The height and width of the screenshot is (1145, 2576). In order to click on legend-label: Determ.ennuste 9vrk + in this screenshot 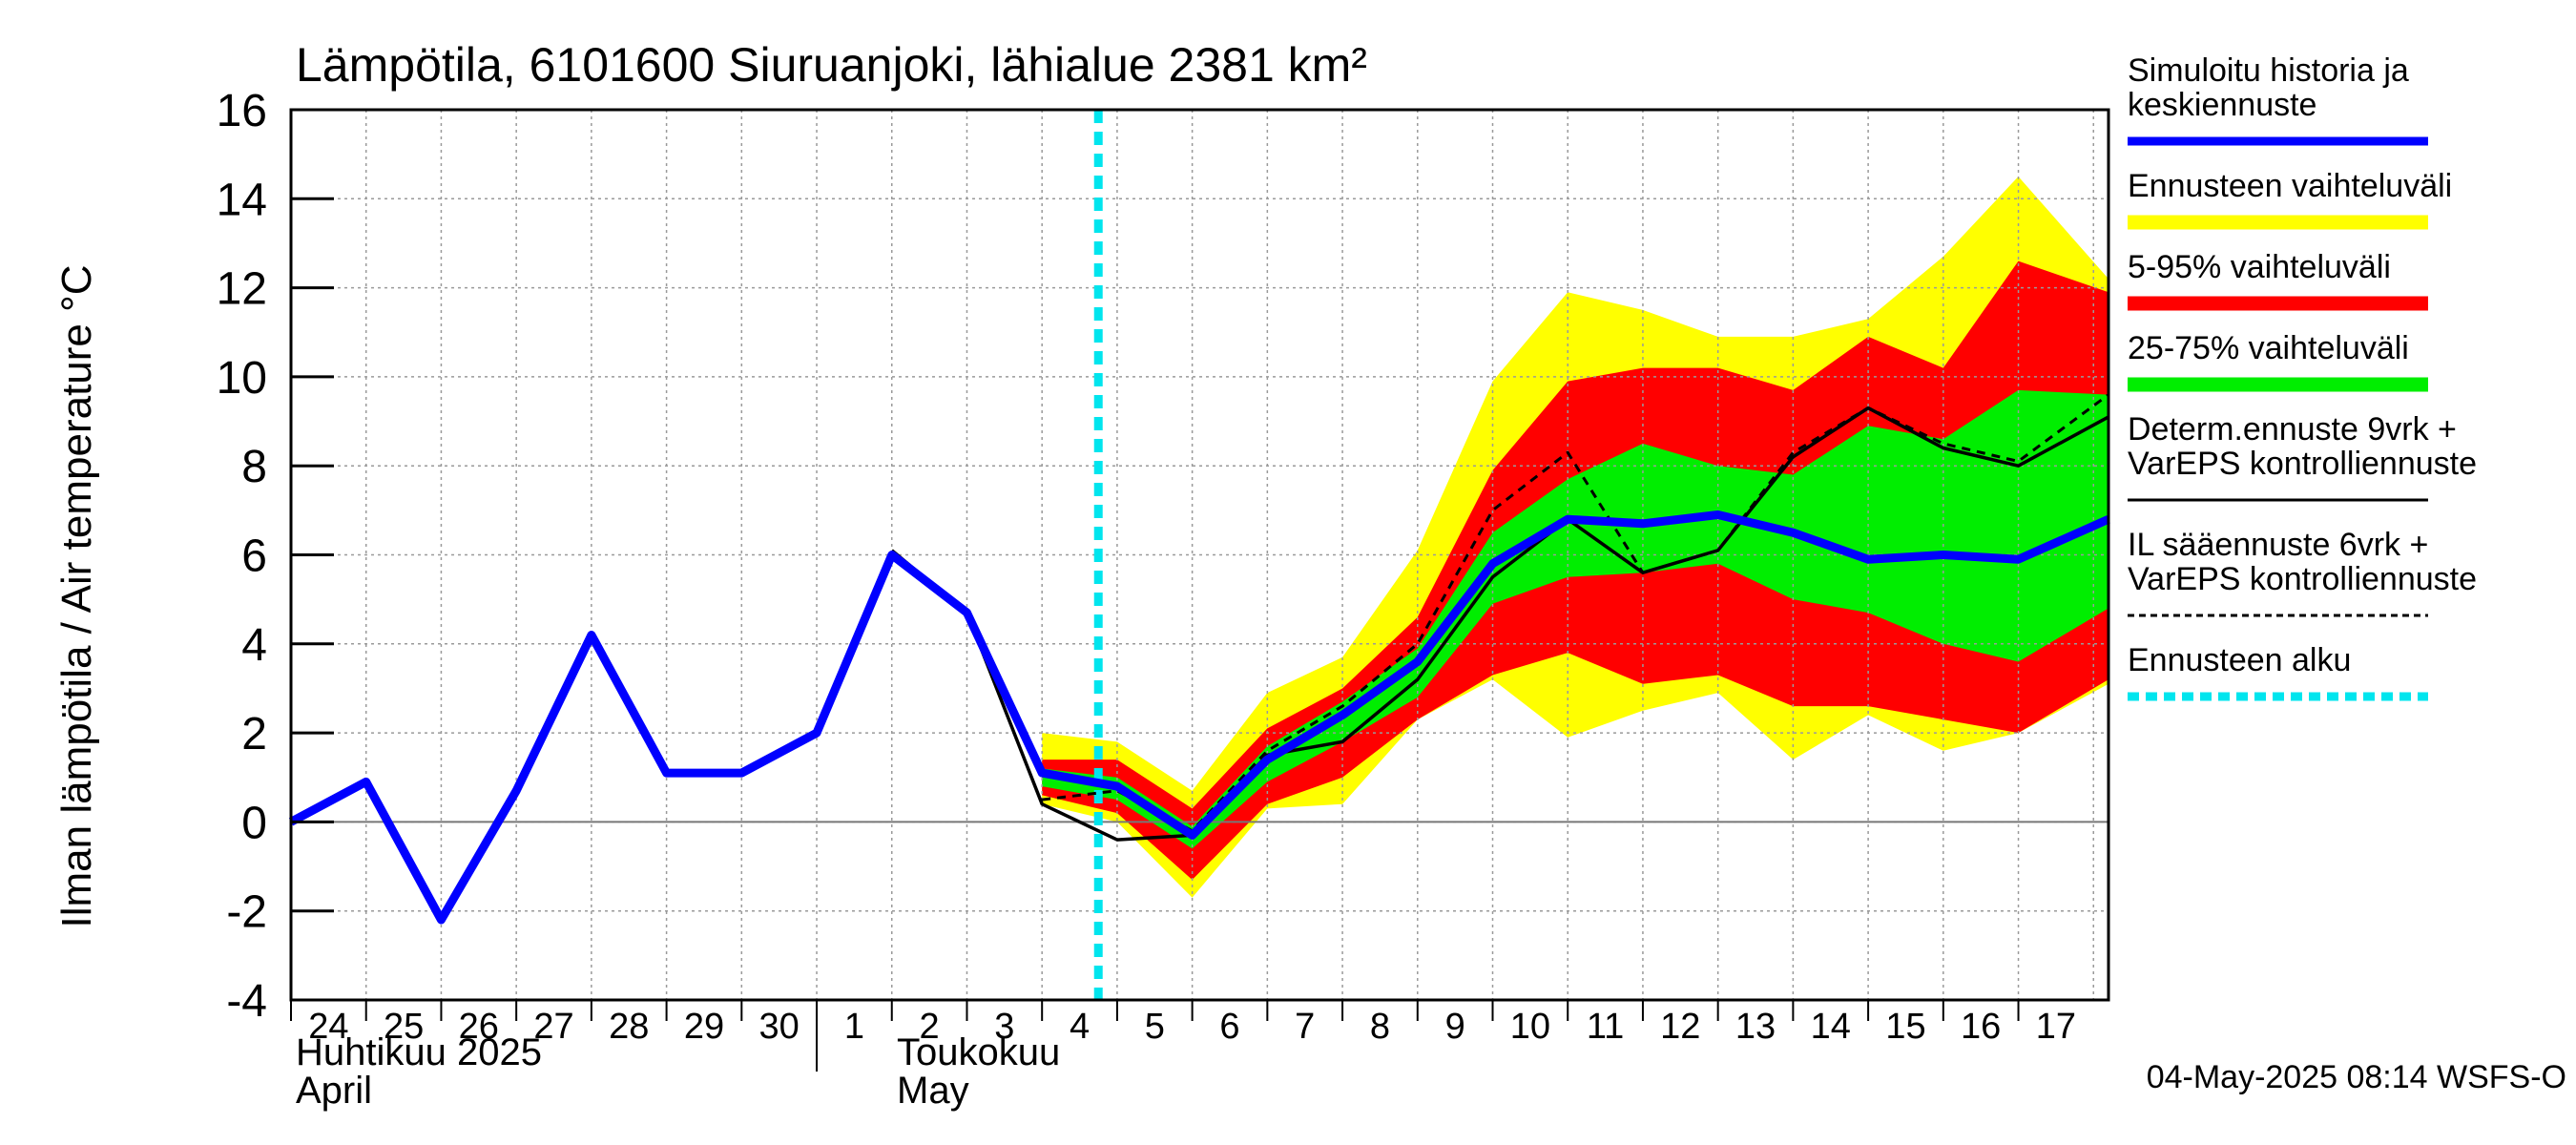, I will do `click(2292, 430)`.